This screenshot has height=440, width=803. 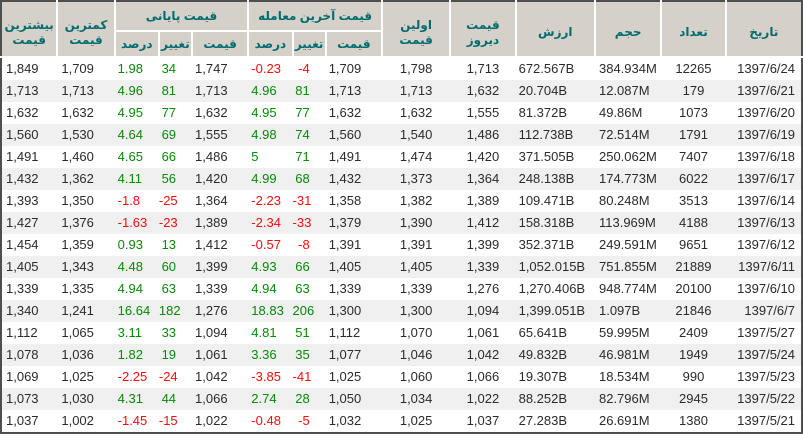 I want to click on cell-final-change: 56, so click(x=175, y=179).